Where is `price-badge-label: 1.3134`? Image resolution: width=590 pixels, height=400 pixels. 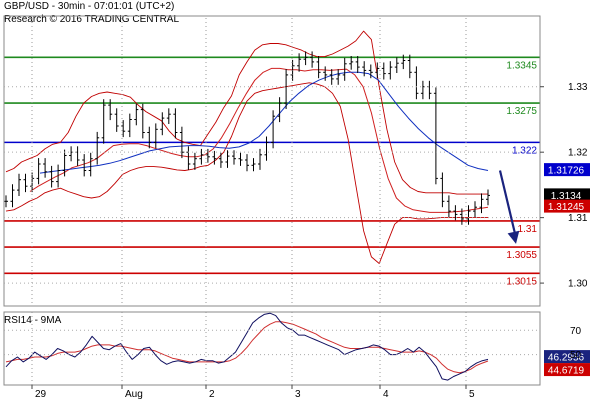
price-badge-label: 1.3134 is located at coordinates (566, 196).